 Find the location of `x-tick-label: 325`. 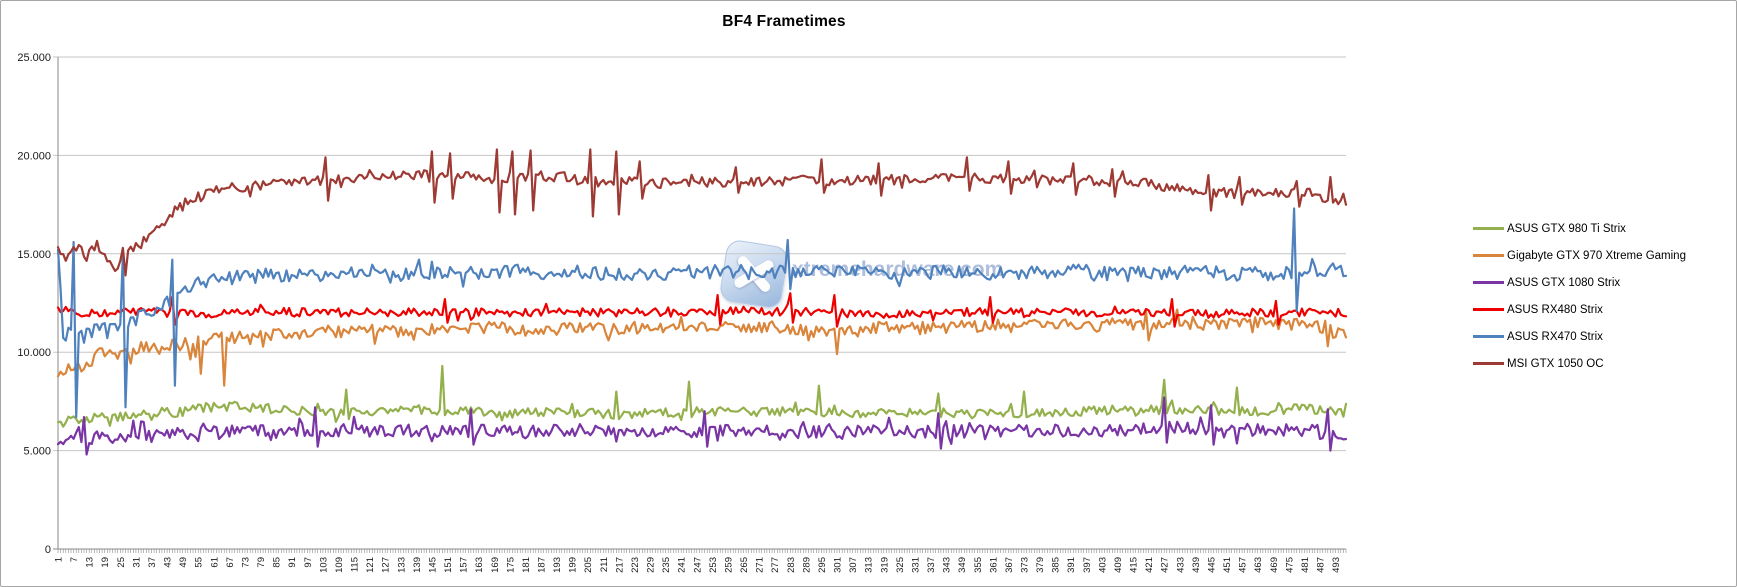

x-tick-label: 325 is located at coordinates (900, 565).